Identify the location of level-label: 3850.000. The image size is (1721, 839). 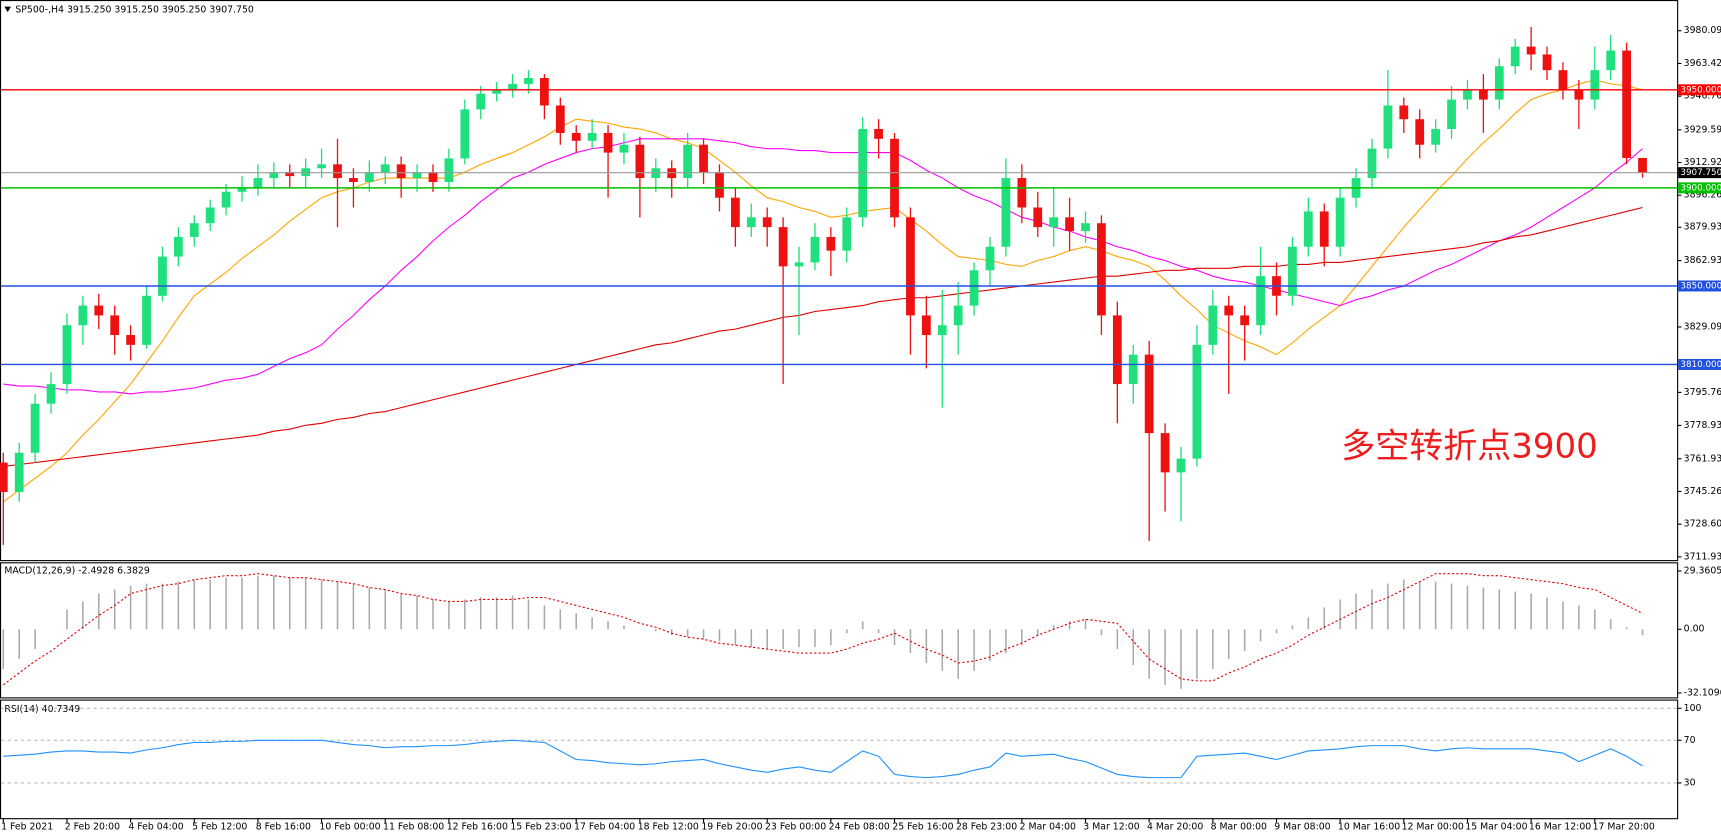
(1700, 286).